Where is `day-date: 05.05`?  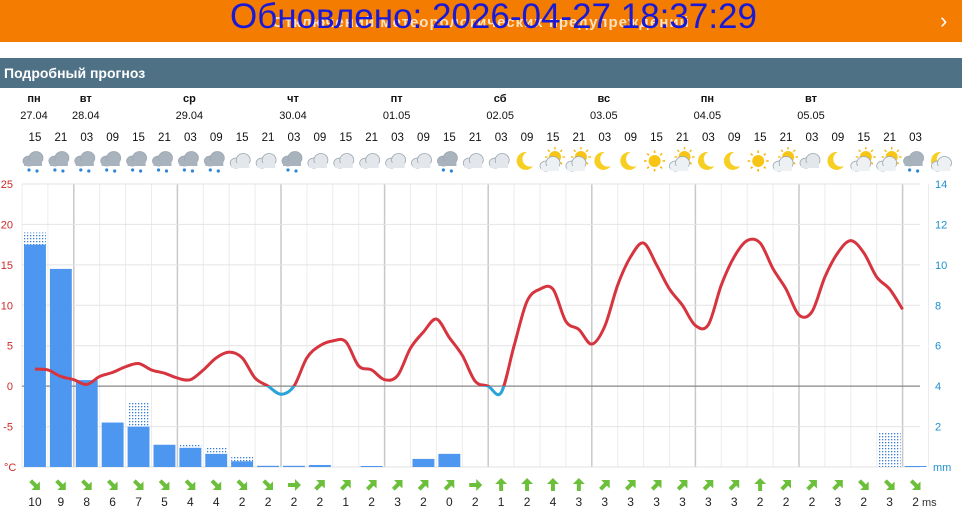
day-date: 05.05 is located at coordinates (811, 116).